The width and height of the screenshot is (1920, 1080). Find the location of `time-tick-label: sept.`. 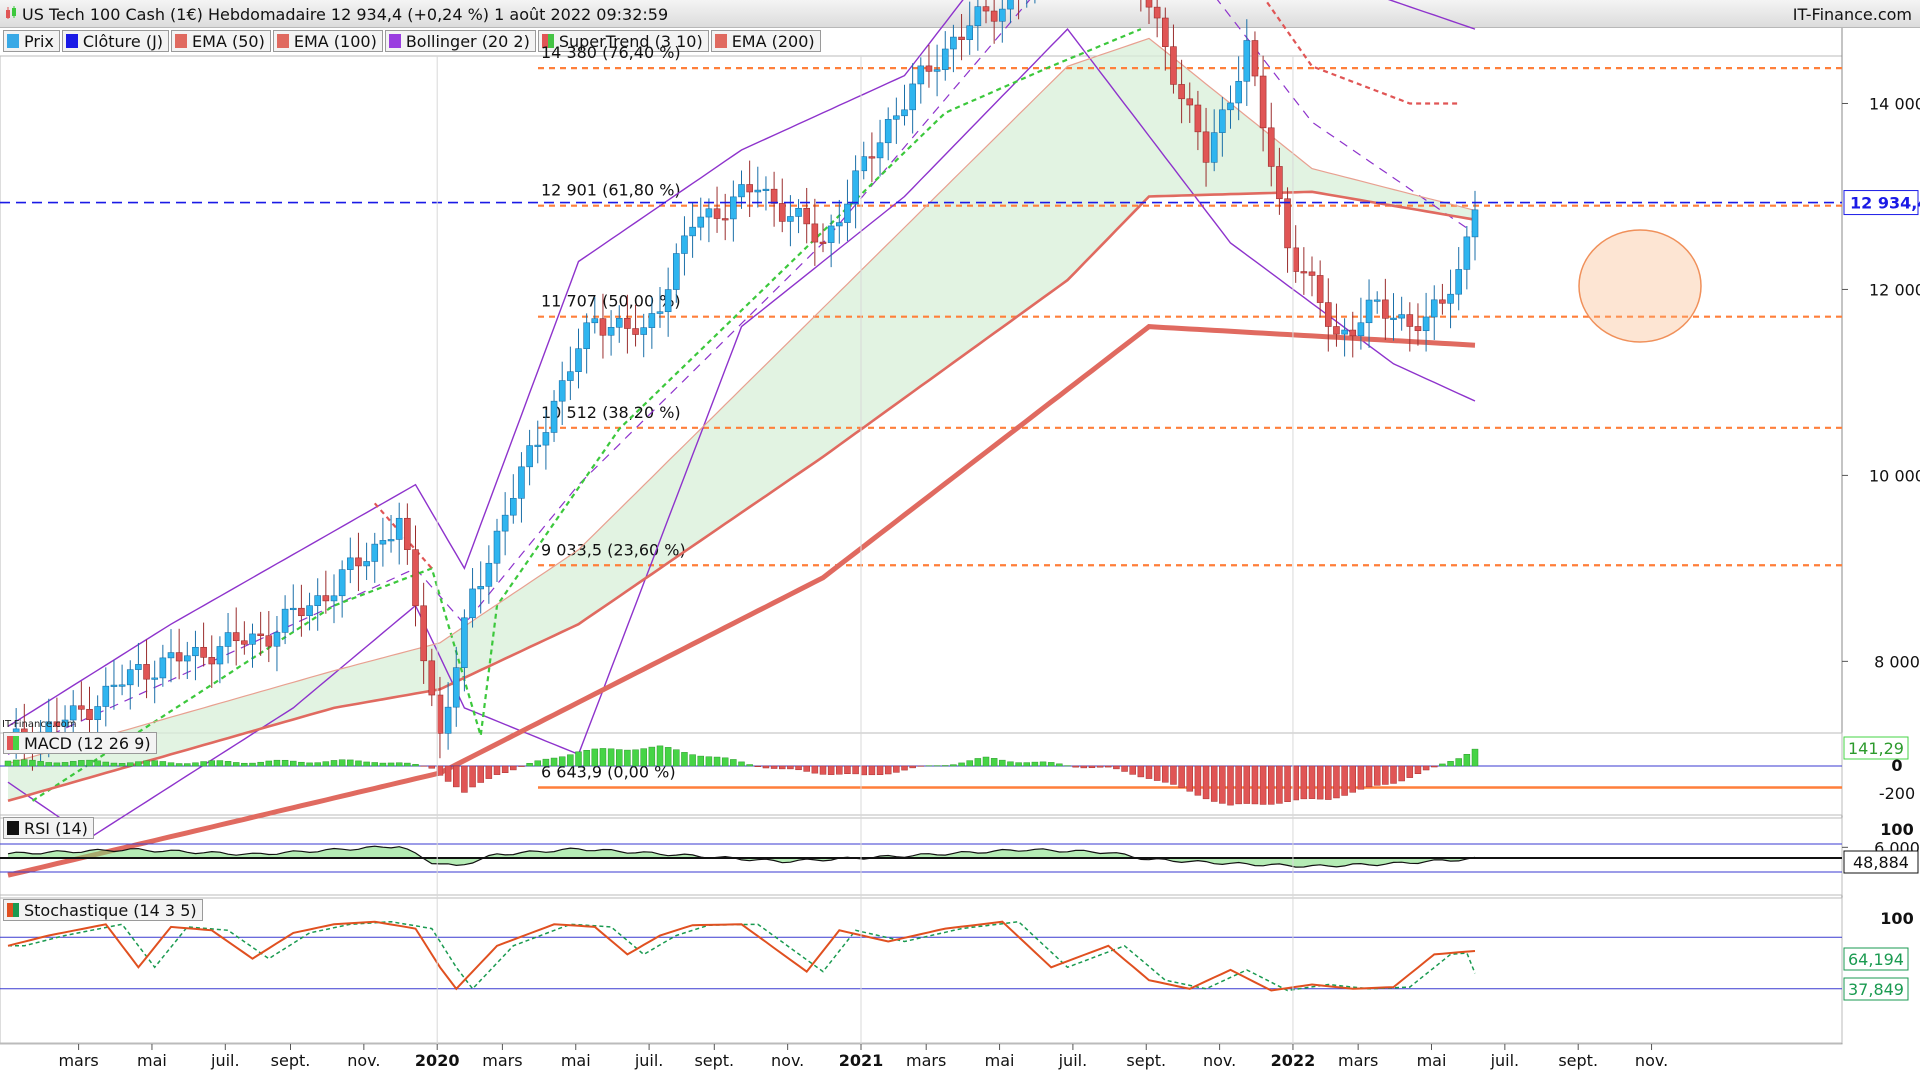

time-tick-label: sept. is located at coordinates (1146, 1060).